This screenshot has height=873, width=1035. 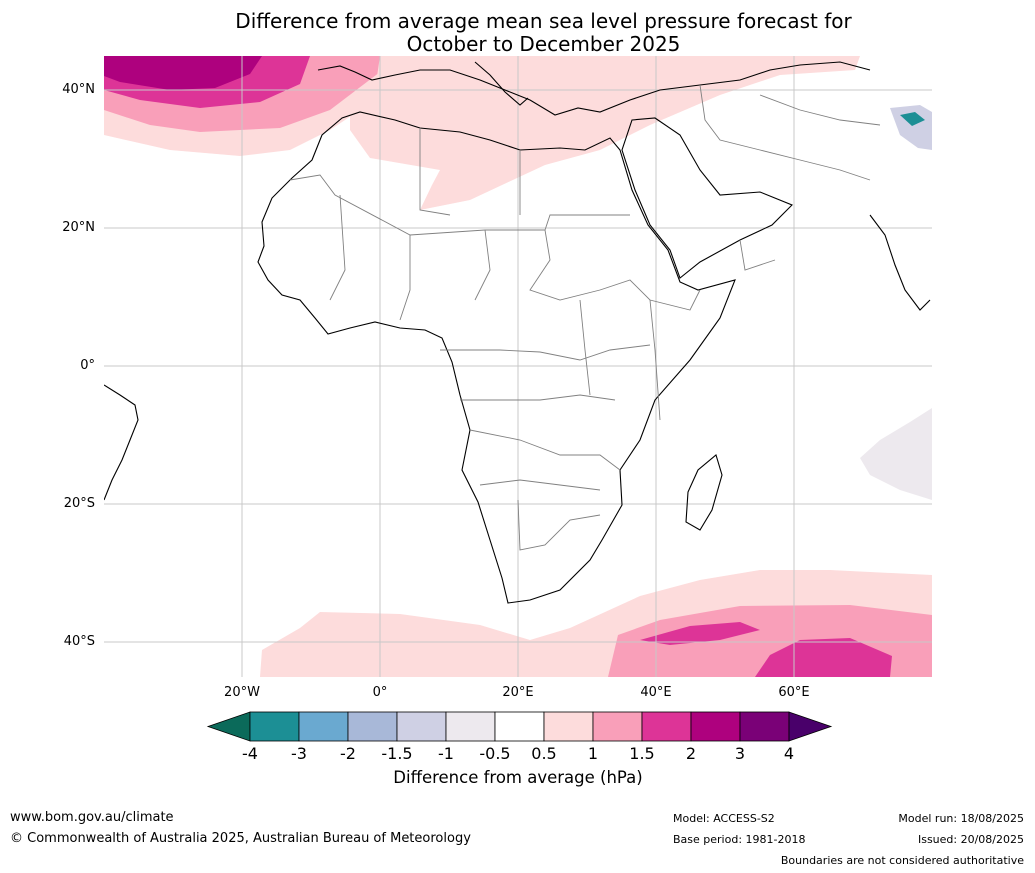 I want to click on lon-label-40e: 40°E, so click(x=656, y=692).